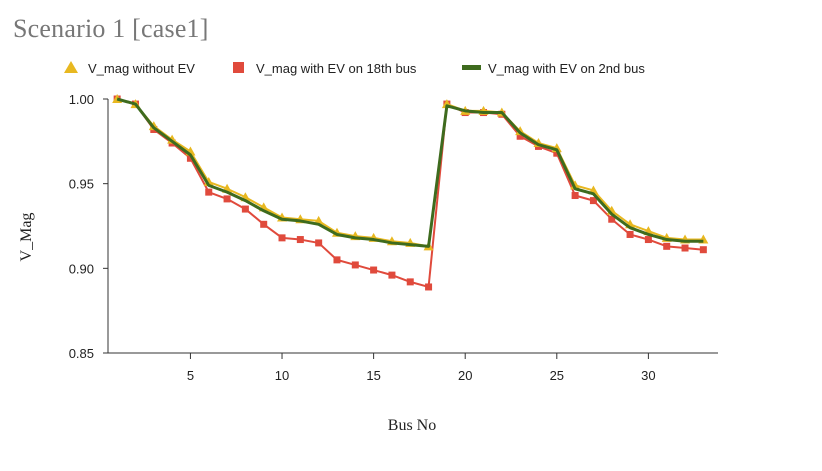 The image size is (822, 471). What do you see at coordinates (557, 375) in the screenshot?
I see `x-tick-label: 25` at bounding box center [557, 375].